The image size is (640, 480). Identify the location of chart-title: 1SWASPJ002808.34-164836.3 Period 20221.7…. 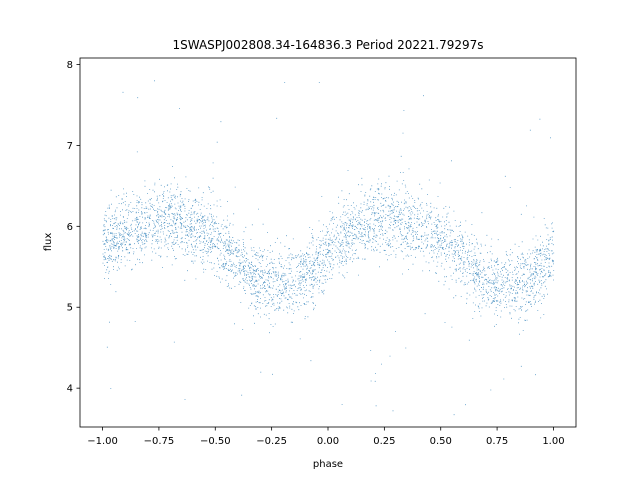
(327, 45).